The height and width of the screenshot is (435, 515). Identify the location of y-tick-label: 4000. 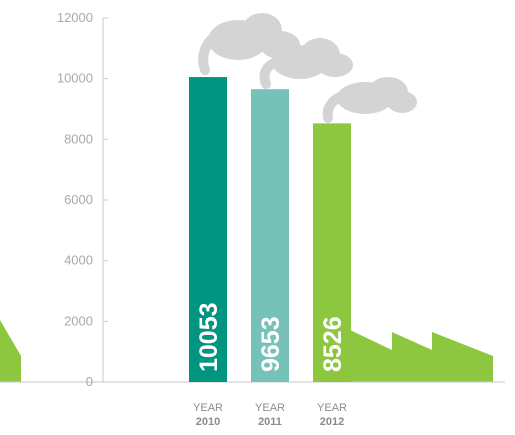
(78, 260).